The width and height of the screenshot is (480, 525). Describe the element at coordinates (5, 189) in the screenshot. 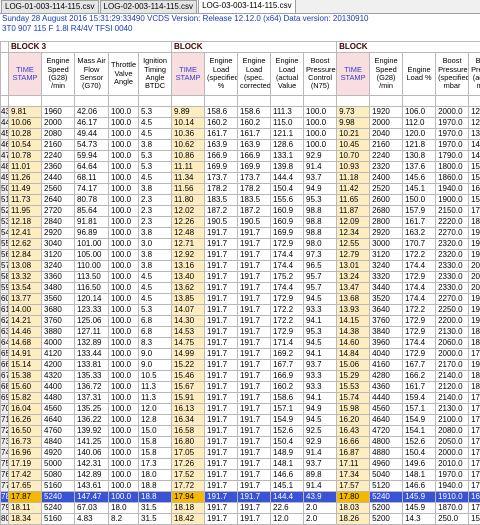

I see `row-number: 50` at that location.